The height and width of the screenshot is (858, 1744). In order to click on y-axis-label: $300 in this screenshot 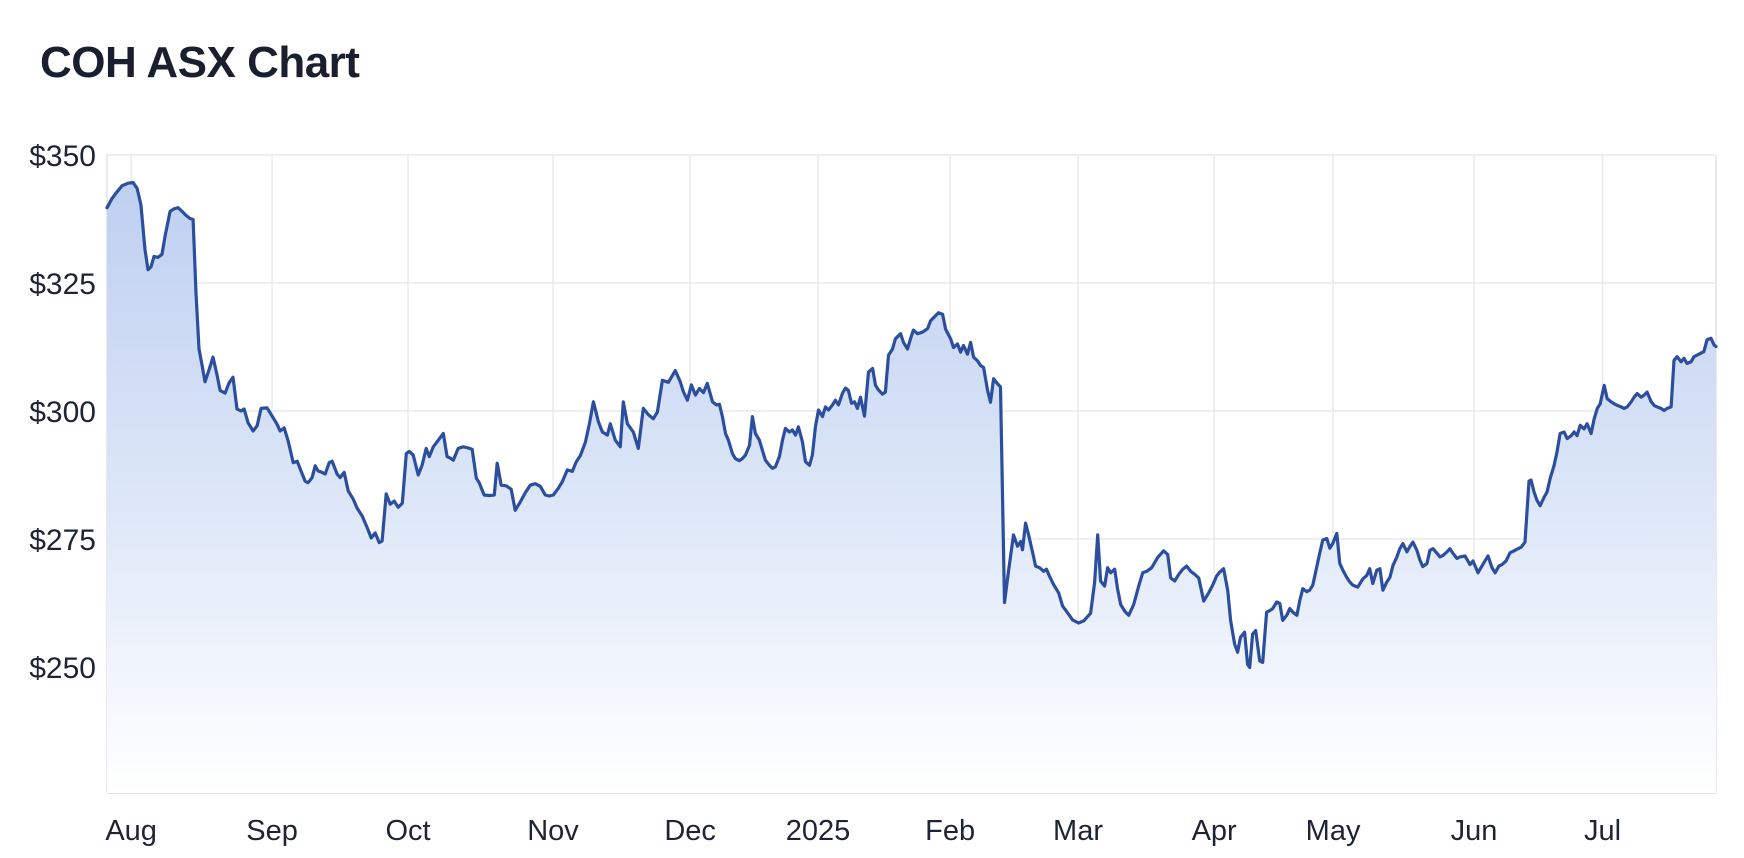, I will do `click(62, 412)`.